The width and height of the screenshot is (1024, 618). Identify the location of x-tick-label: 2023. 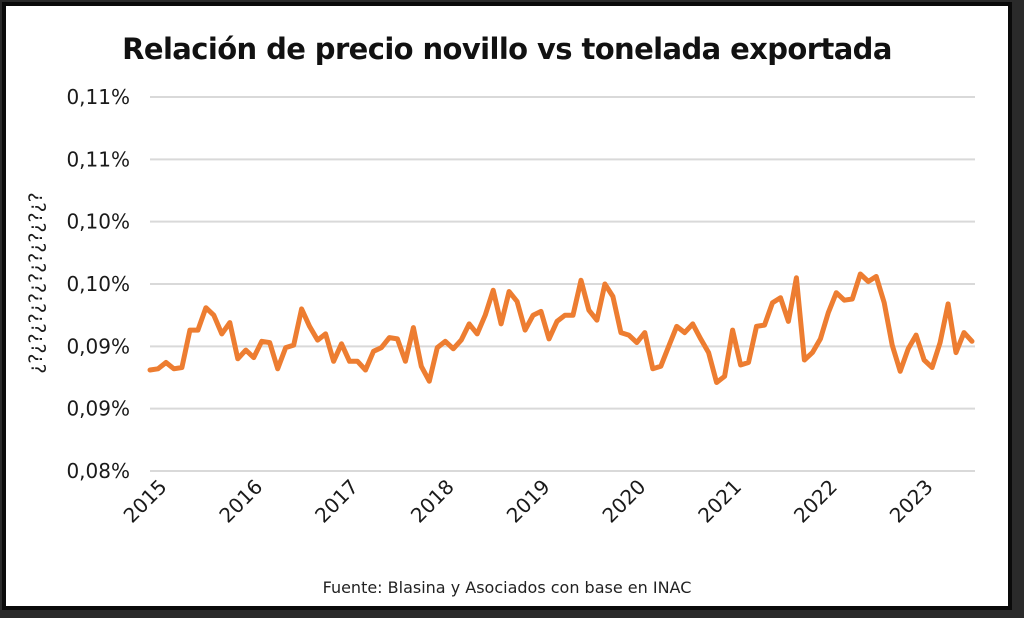
(911, 501).